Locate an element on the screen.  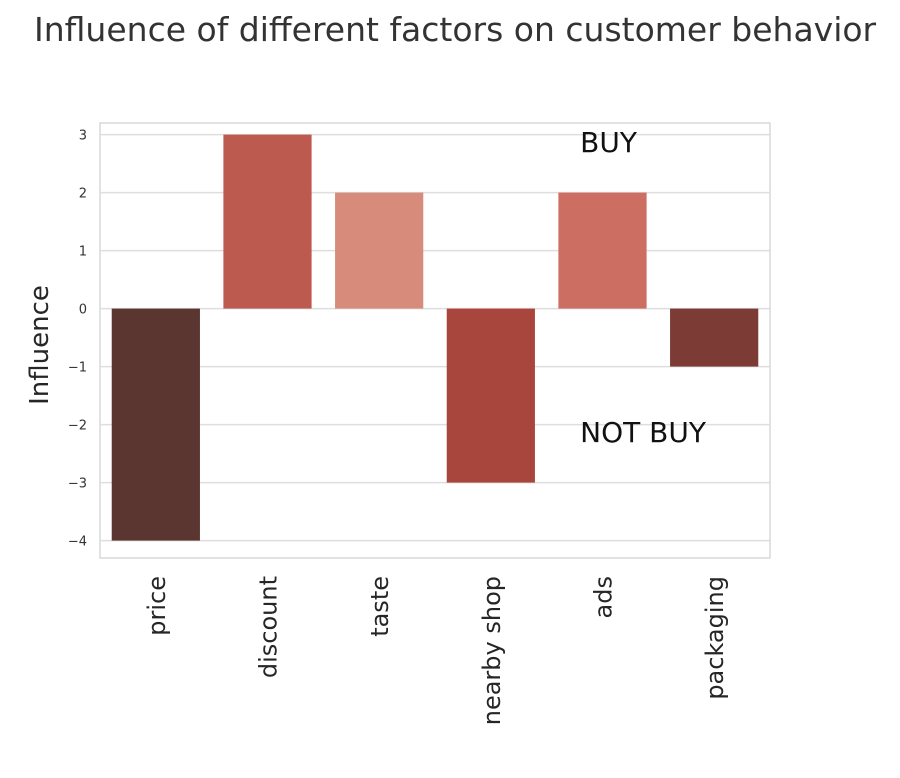
y-tick-labels: 3 2 1 0 −1 −2 −3 −4 is located at coordinates (77, 339).